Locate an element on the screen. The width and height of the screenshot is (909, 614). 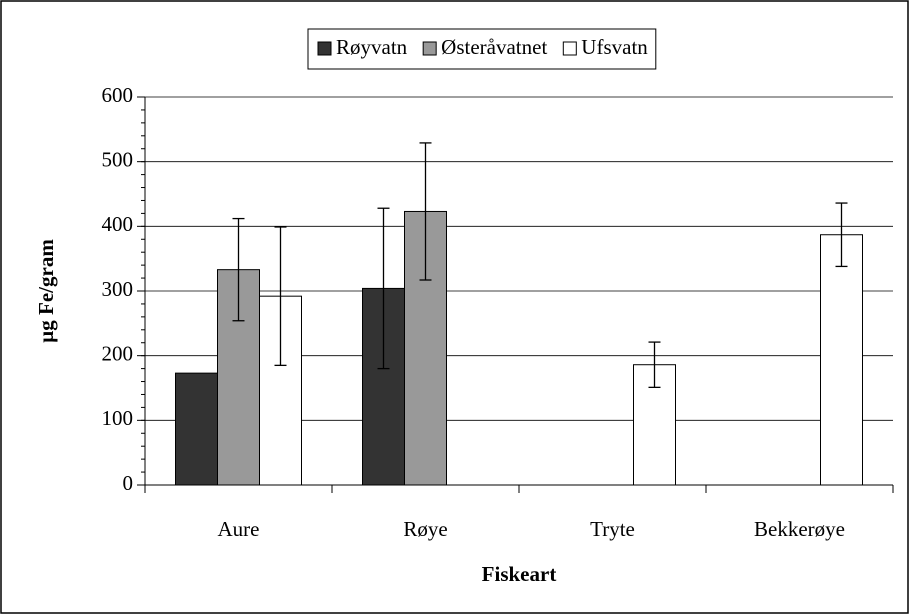
y-tick-label: 300 is located at coordinates (118, 289).